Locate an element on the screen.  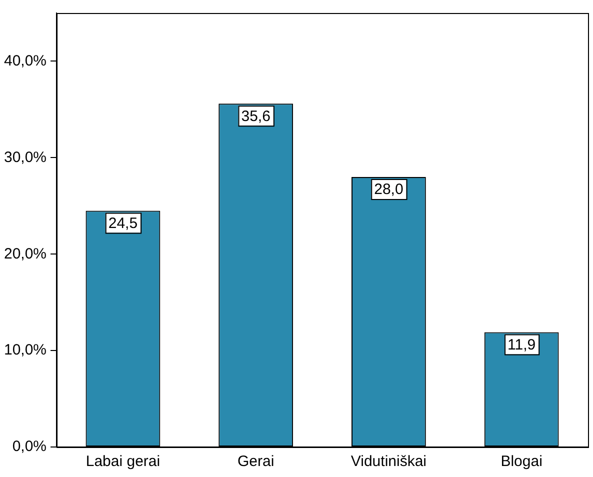
y-tick-label: 10,0% is located at coordinates (25, 350).